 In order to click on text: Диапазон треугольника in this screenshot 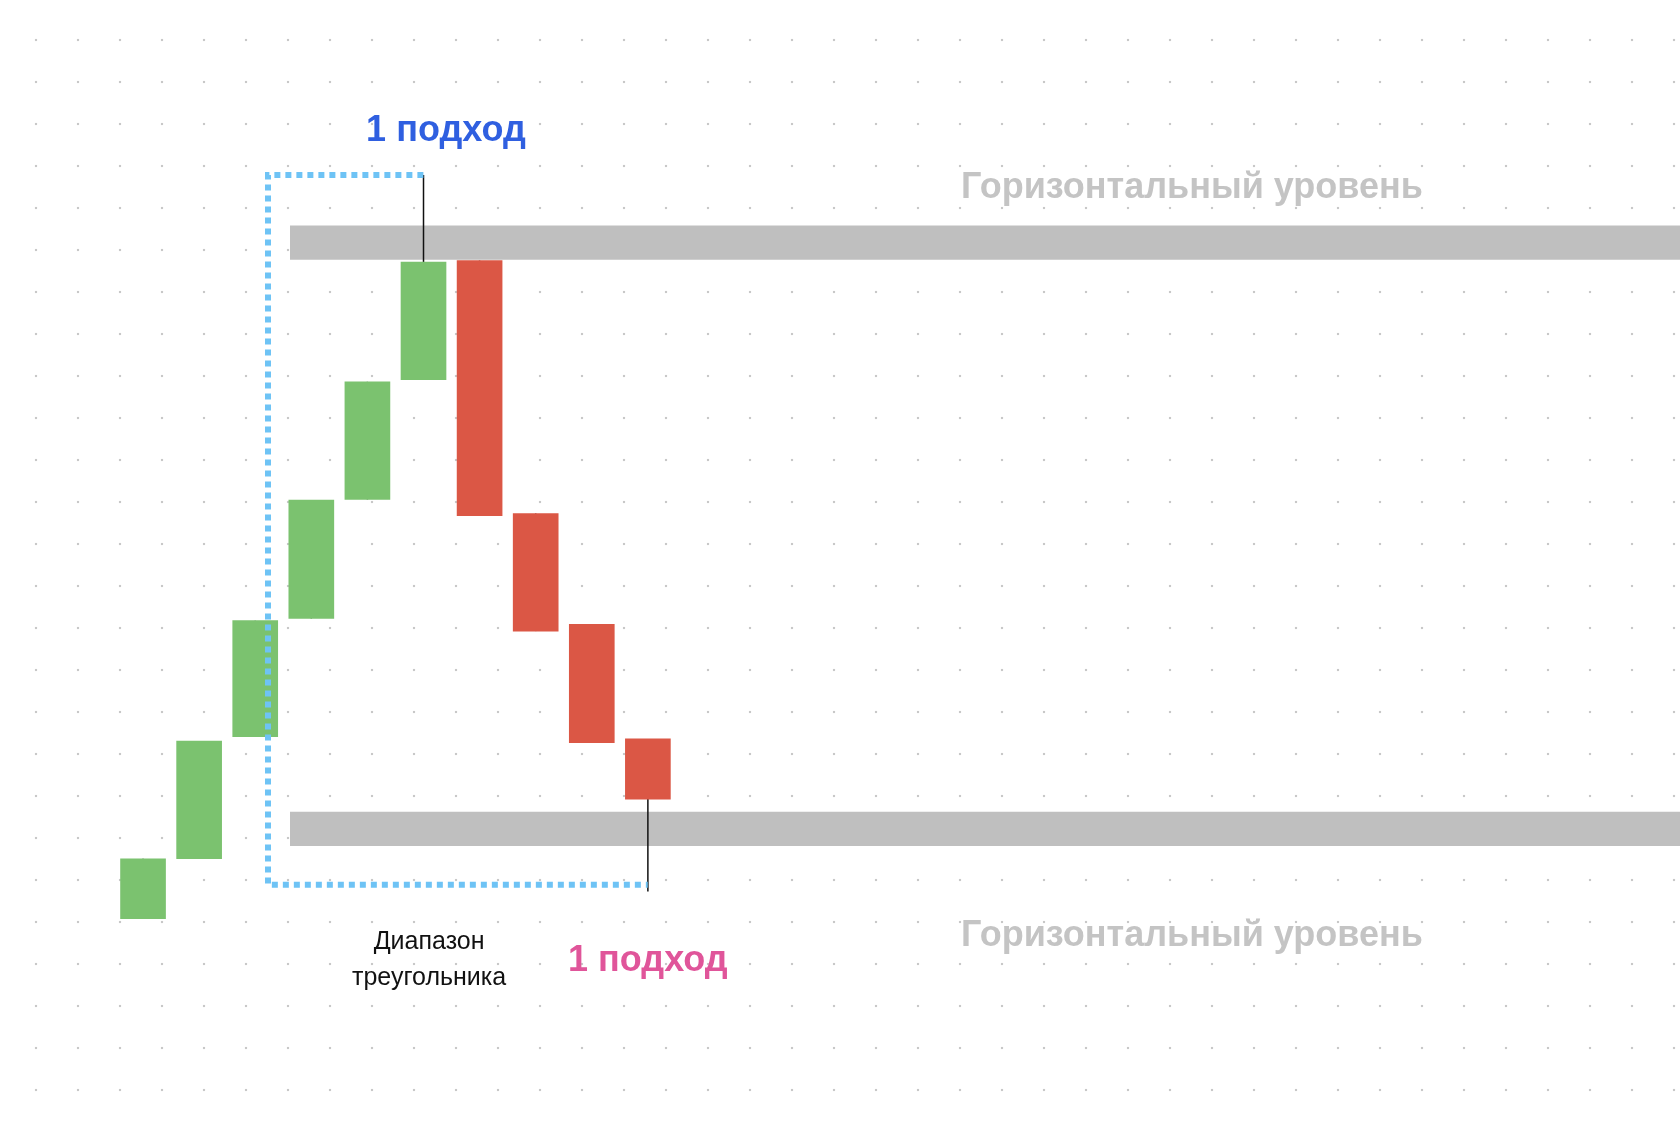, I will do `click(429, 958)`.